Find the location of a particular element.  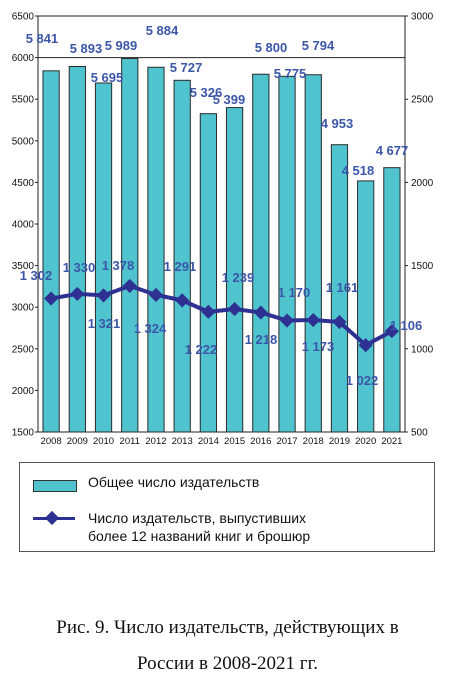

bar-data-label: 5 695 is located at coordinates (107, 77).